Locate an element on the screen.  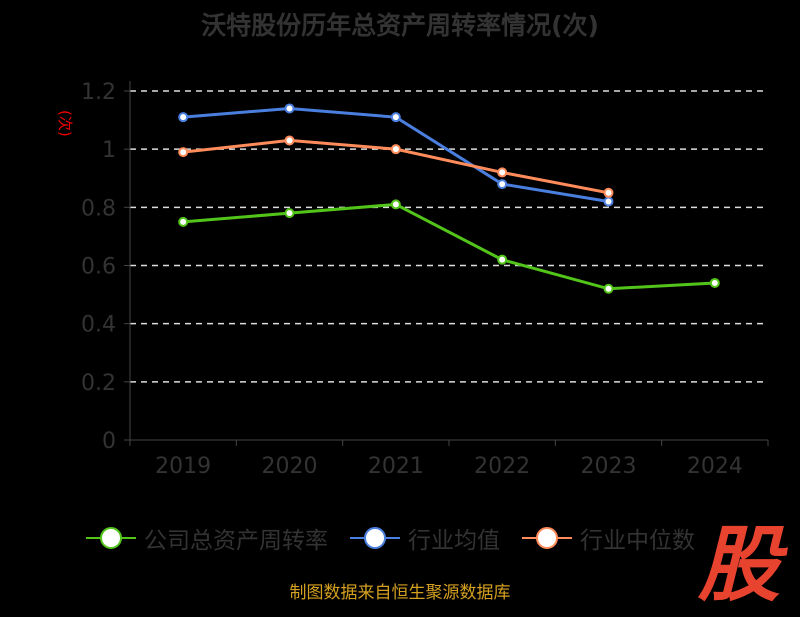
x-tick-label: 2021 is located at coordinates (396, 466).